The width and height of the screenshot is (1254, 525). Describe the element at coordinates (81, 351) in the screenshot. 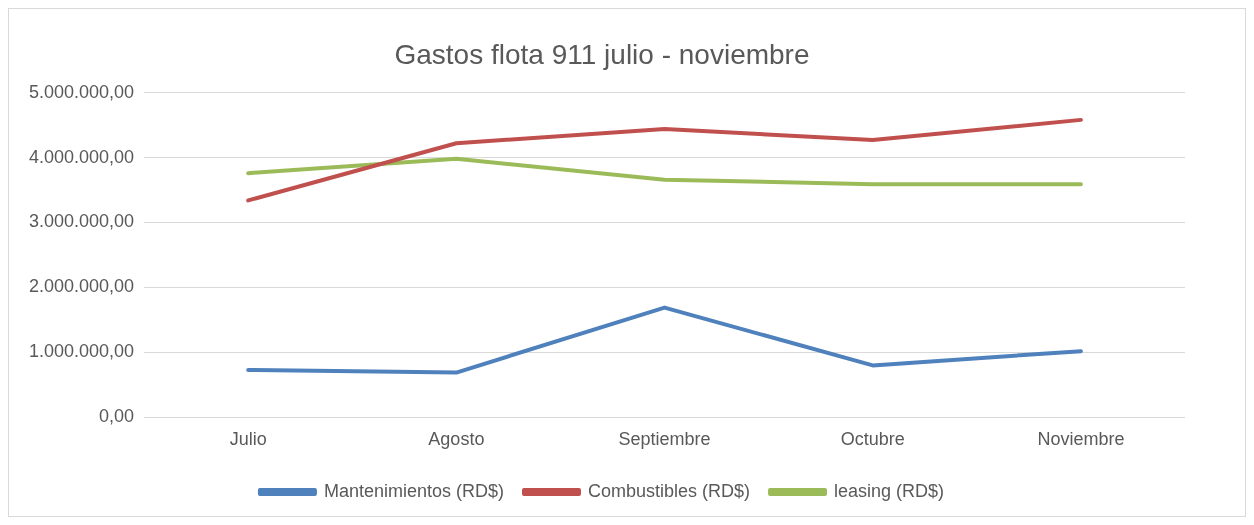

I see `y-tick-label: 1.000.000,00` at that location.